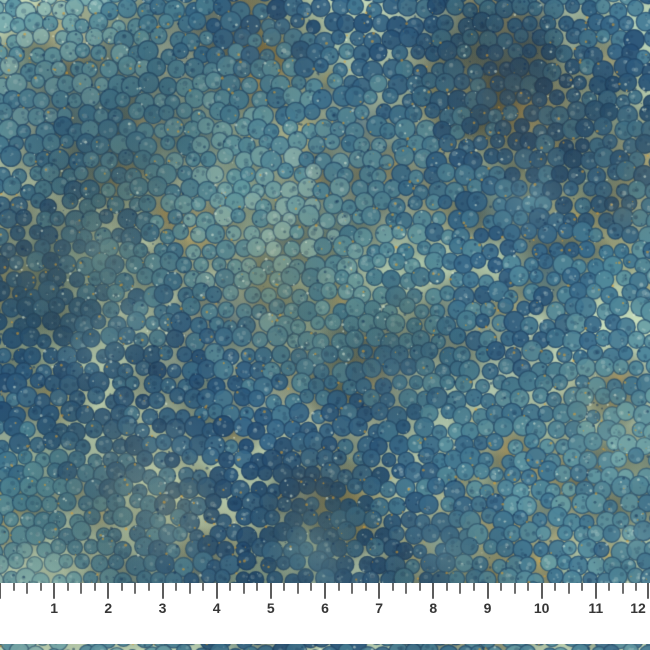  What do you see at coordinates (433, 608) in the screenshot?
I see `ruler-number: 8` at bounding box center [433, 608].